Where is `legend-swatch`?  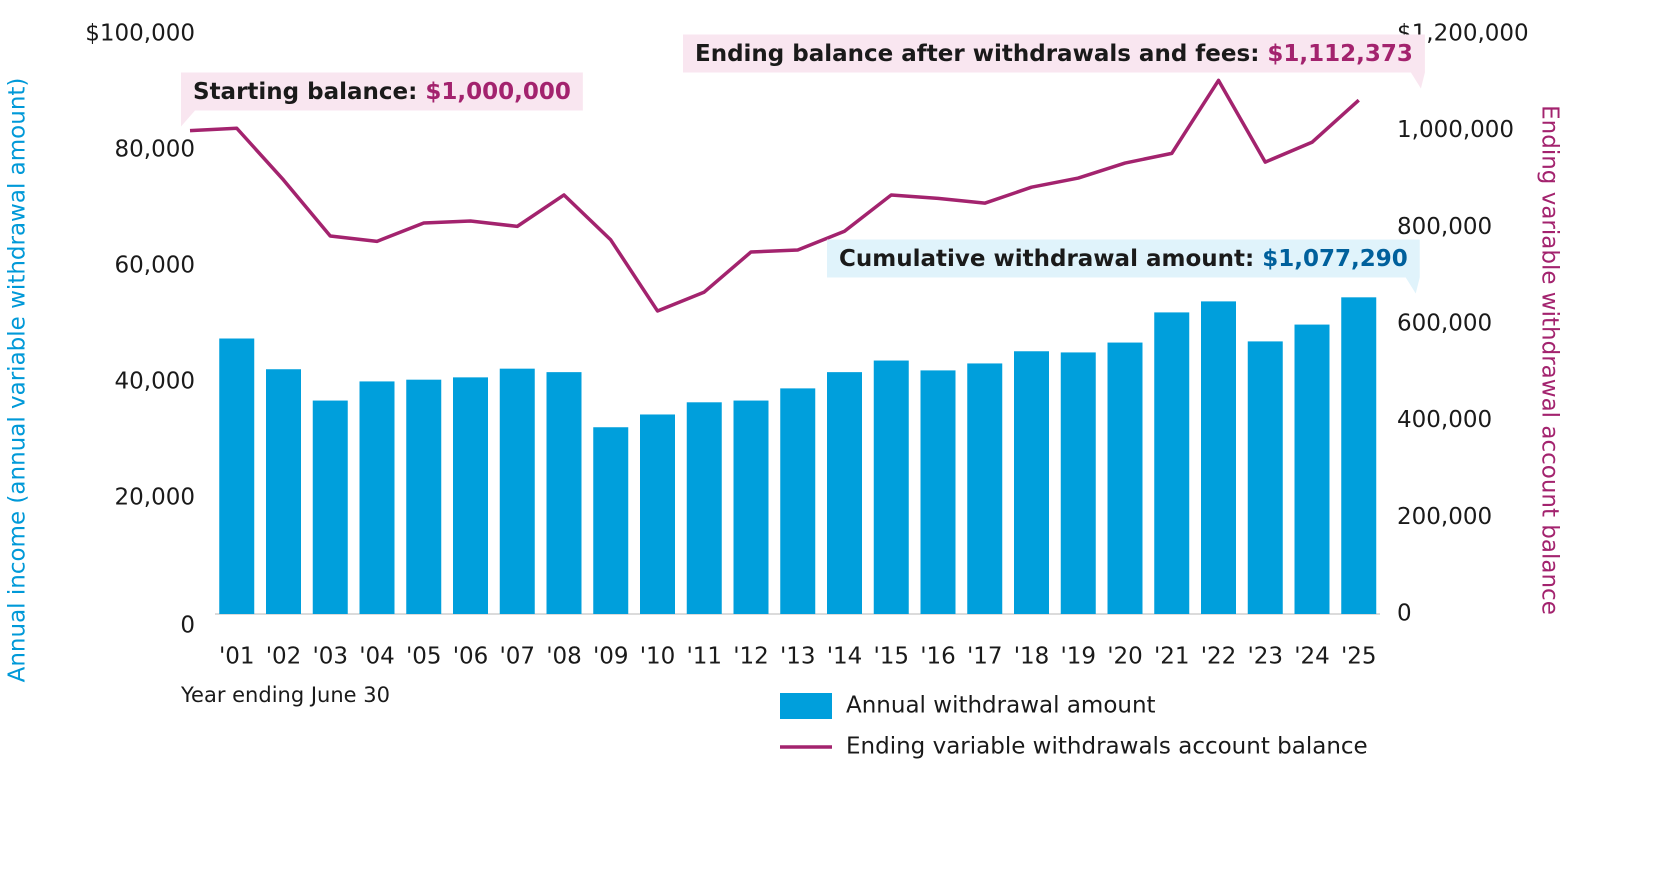 legend-swatch is located at coordinates (806, 706).